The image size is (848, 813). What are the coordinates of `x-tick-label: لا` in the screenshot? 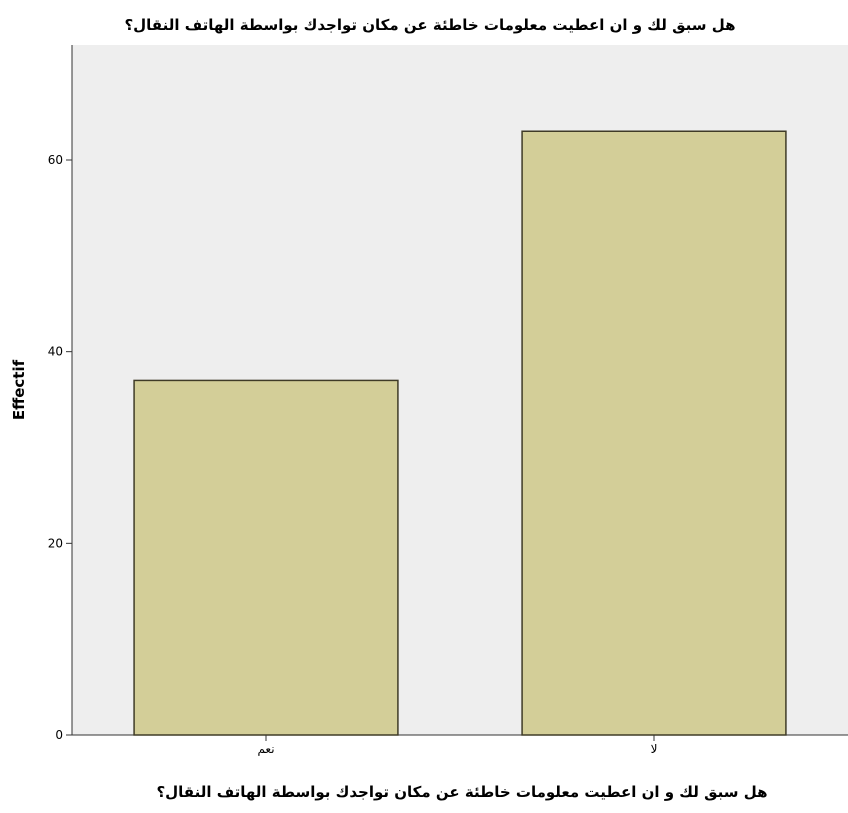 It's located at (654, 749).